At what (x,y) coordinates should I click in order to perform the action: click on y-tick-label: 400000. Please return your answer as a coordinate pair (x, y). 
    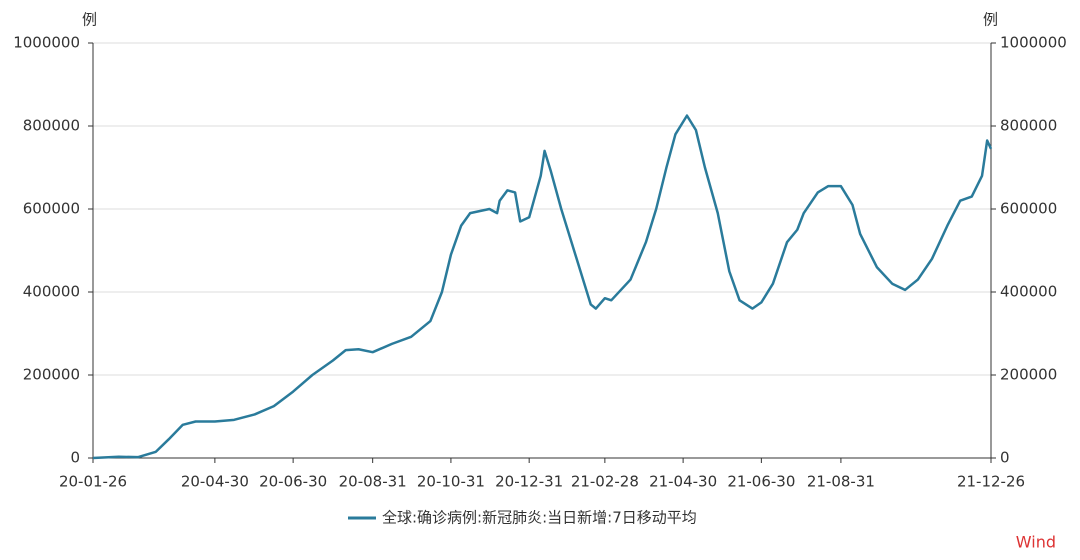
    Looking at the image, I should click on (51, 292).